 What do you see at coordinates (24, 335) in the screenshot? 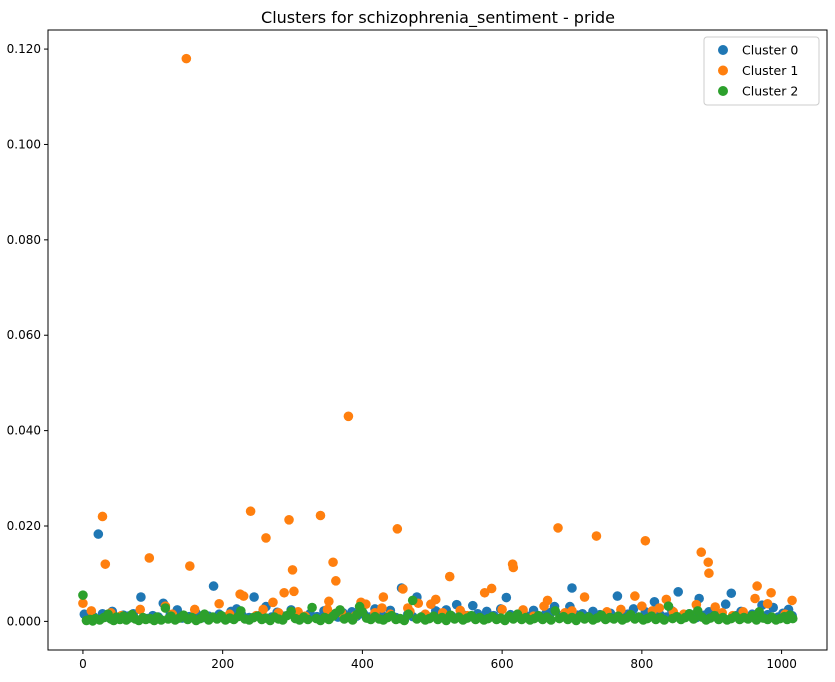
I see `y-tick-label: 0.060` at bounding box center [24, 335].